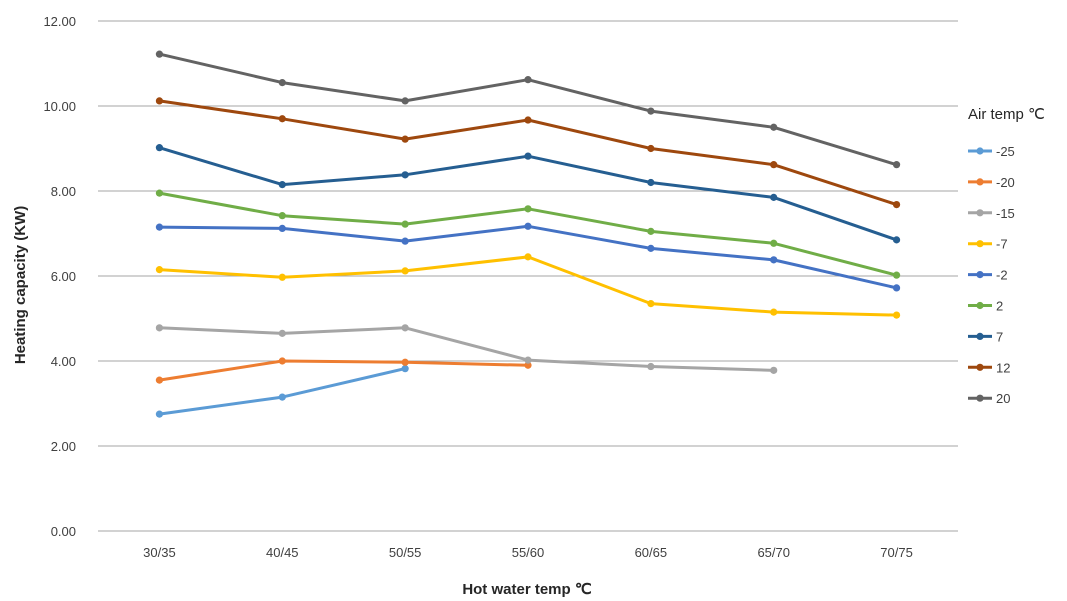  Describe the element at coordinates (466, 349) in the screenshot. I see `series--15` at that location.